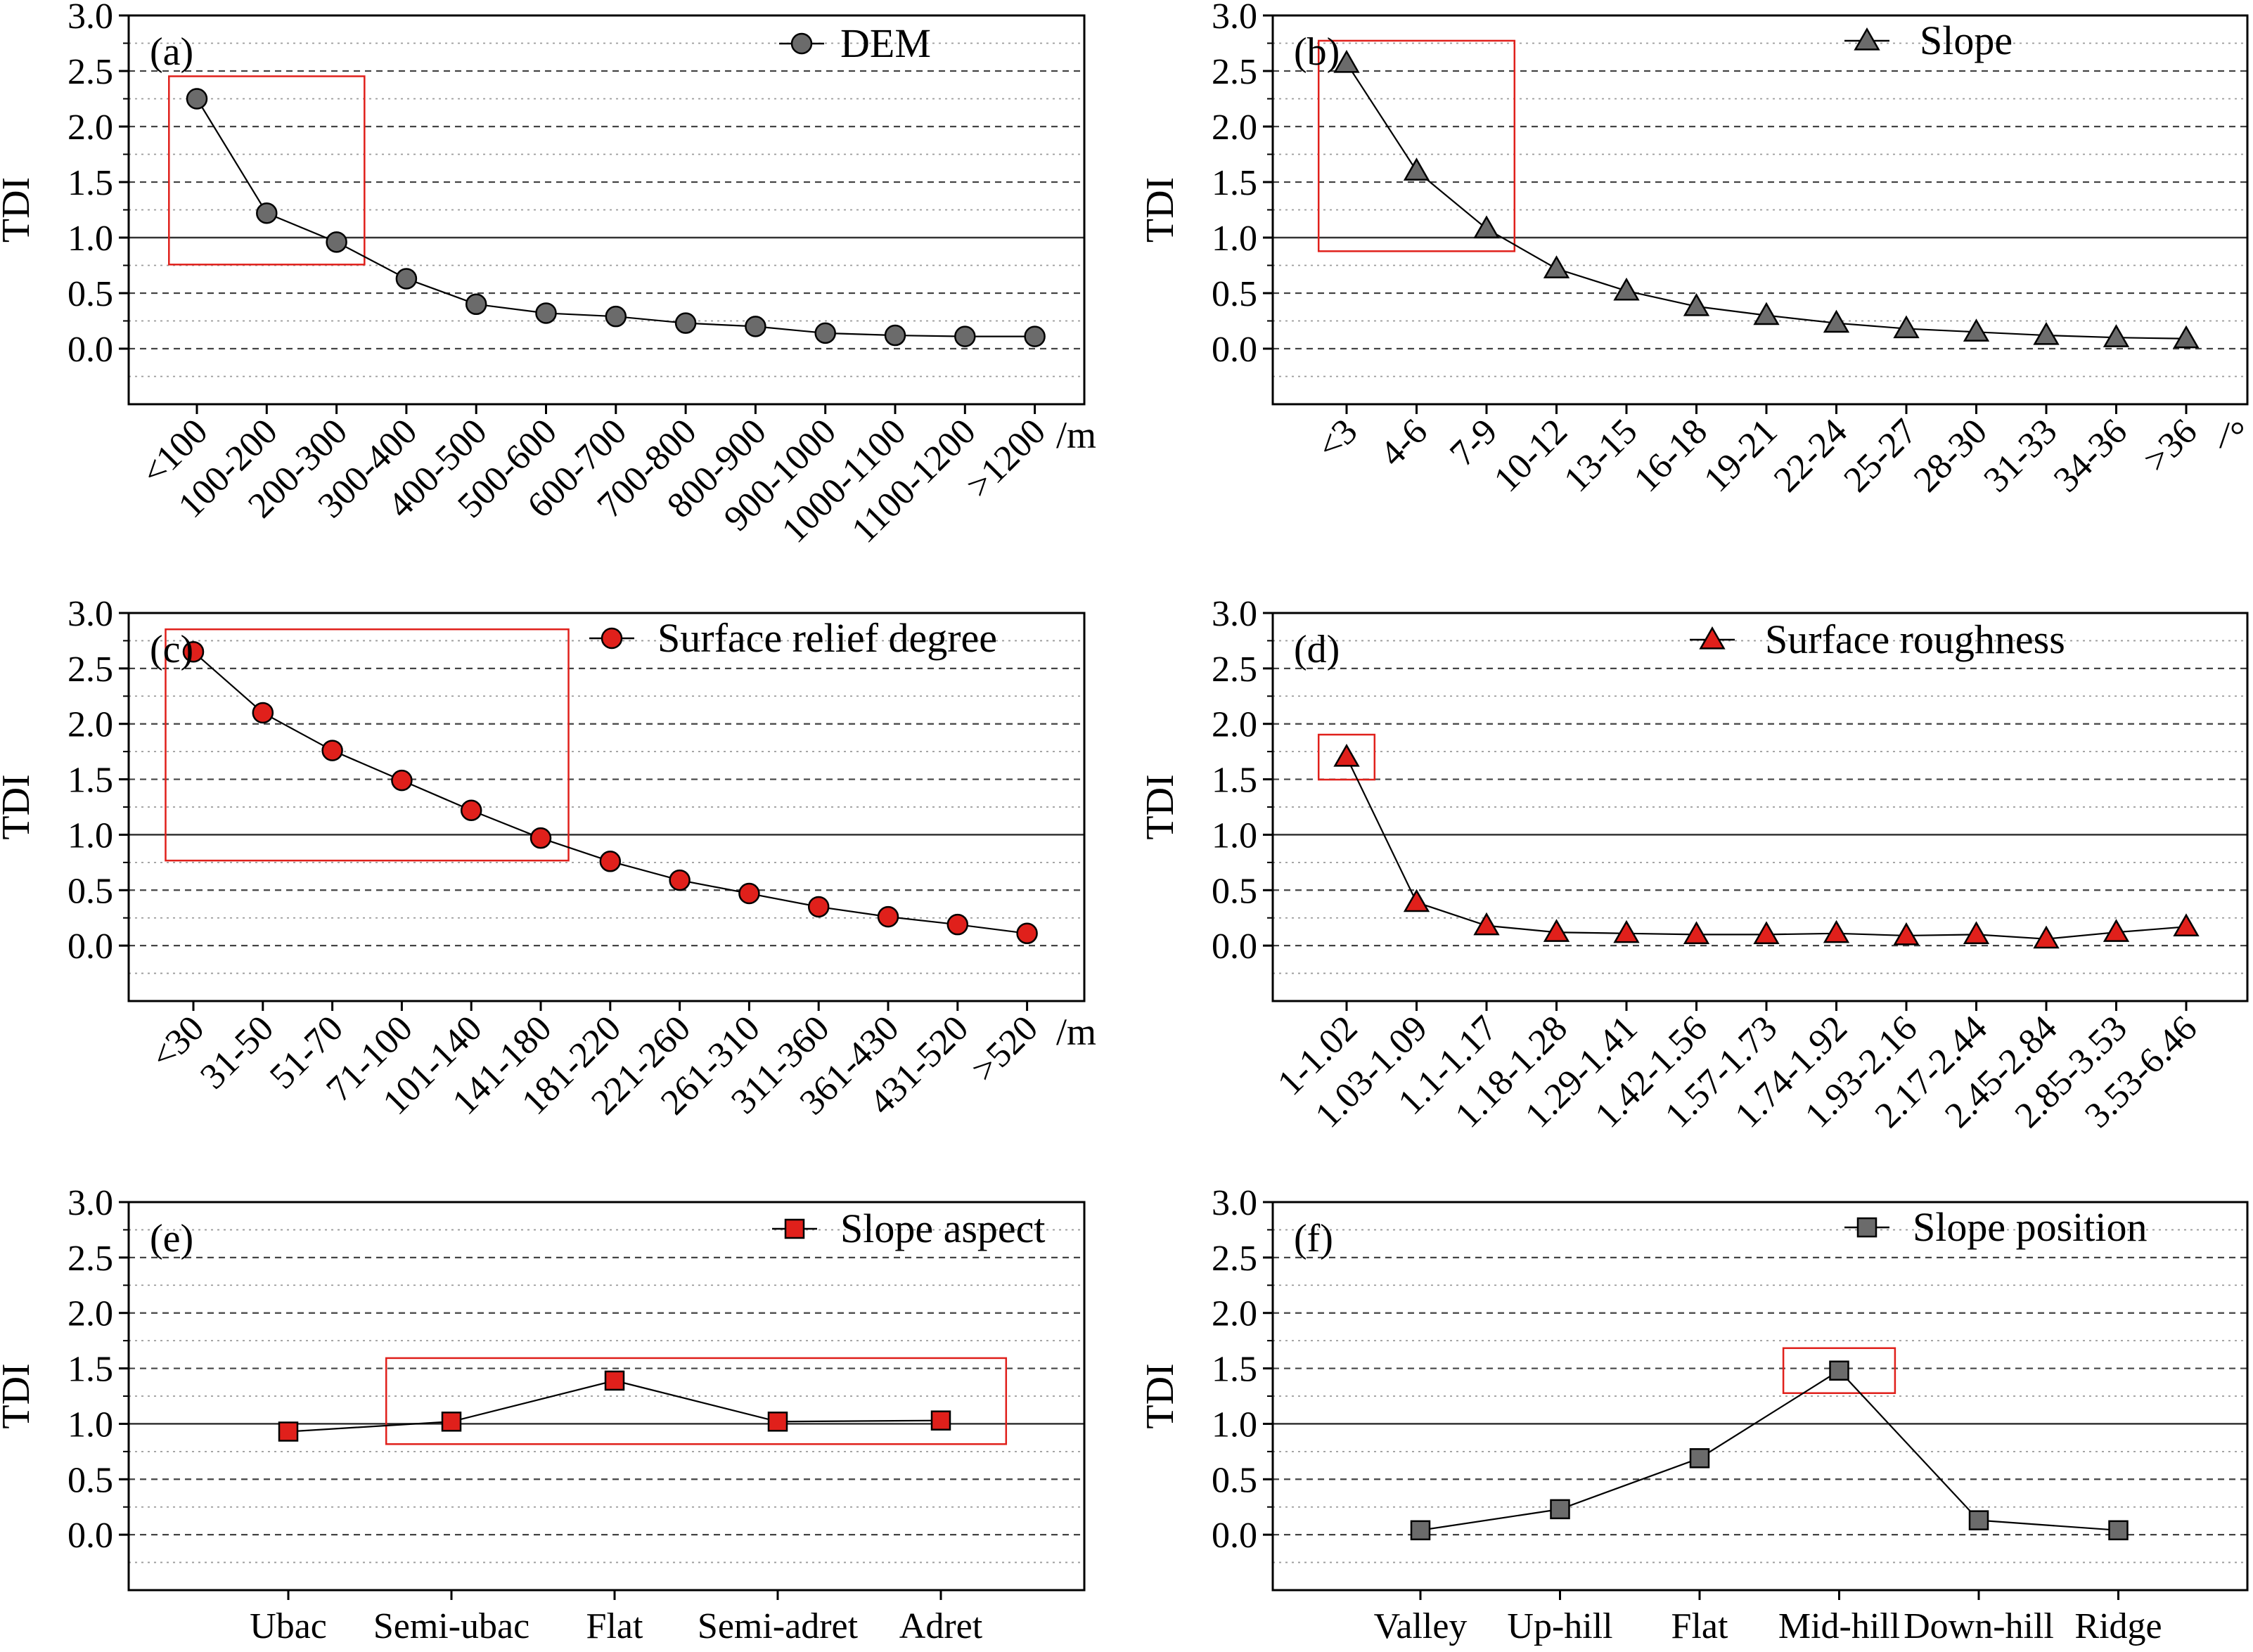 Image resolution: width=2253 pixels, height=1652 pixels. What do you see at coordinates (943, 1228) in the screenshot?
I see `legend-label: Slope aspect` at bounding box center [943, 1228].